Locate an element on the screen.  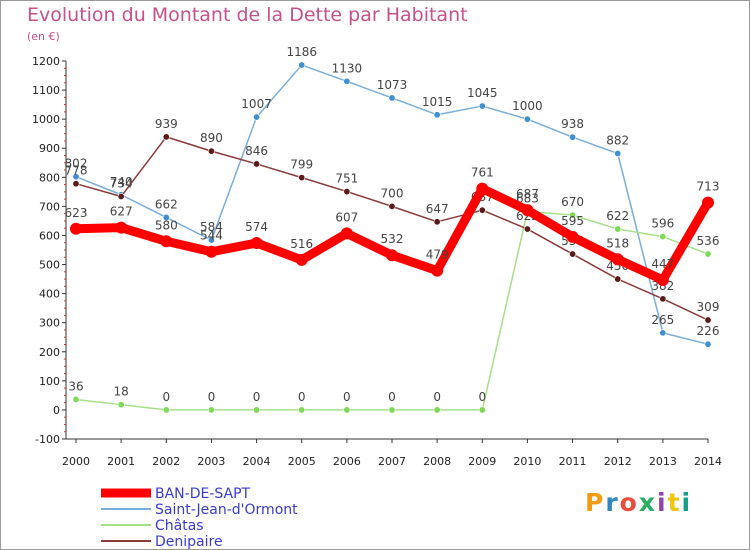
data-label: 580 is located at coordinates (166, 225).